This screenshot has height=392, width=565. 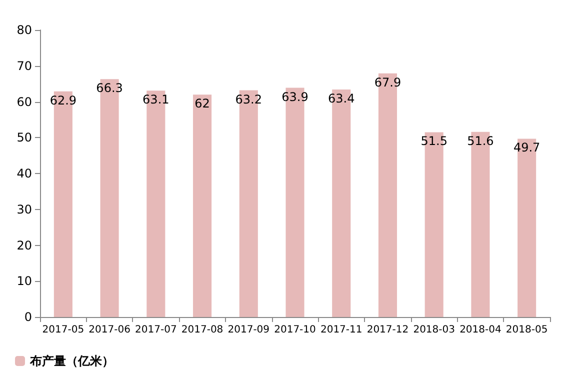 I want to click on x-tick-label: 2017-07, so click(x=156, y=330).